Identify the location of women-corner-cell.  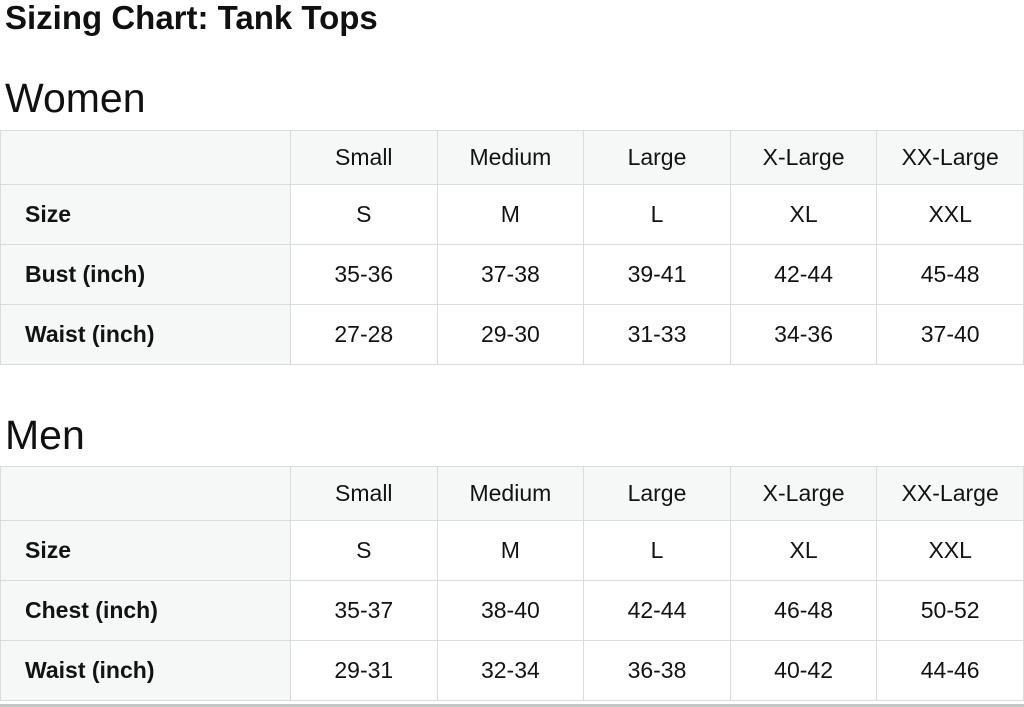
(145, 157).